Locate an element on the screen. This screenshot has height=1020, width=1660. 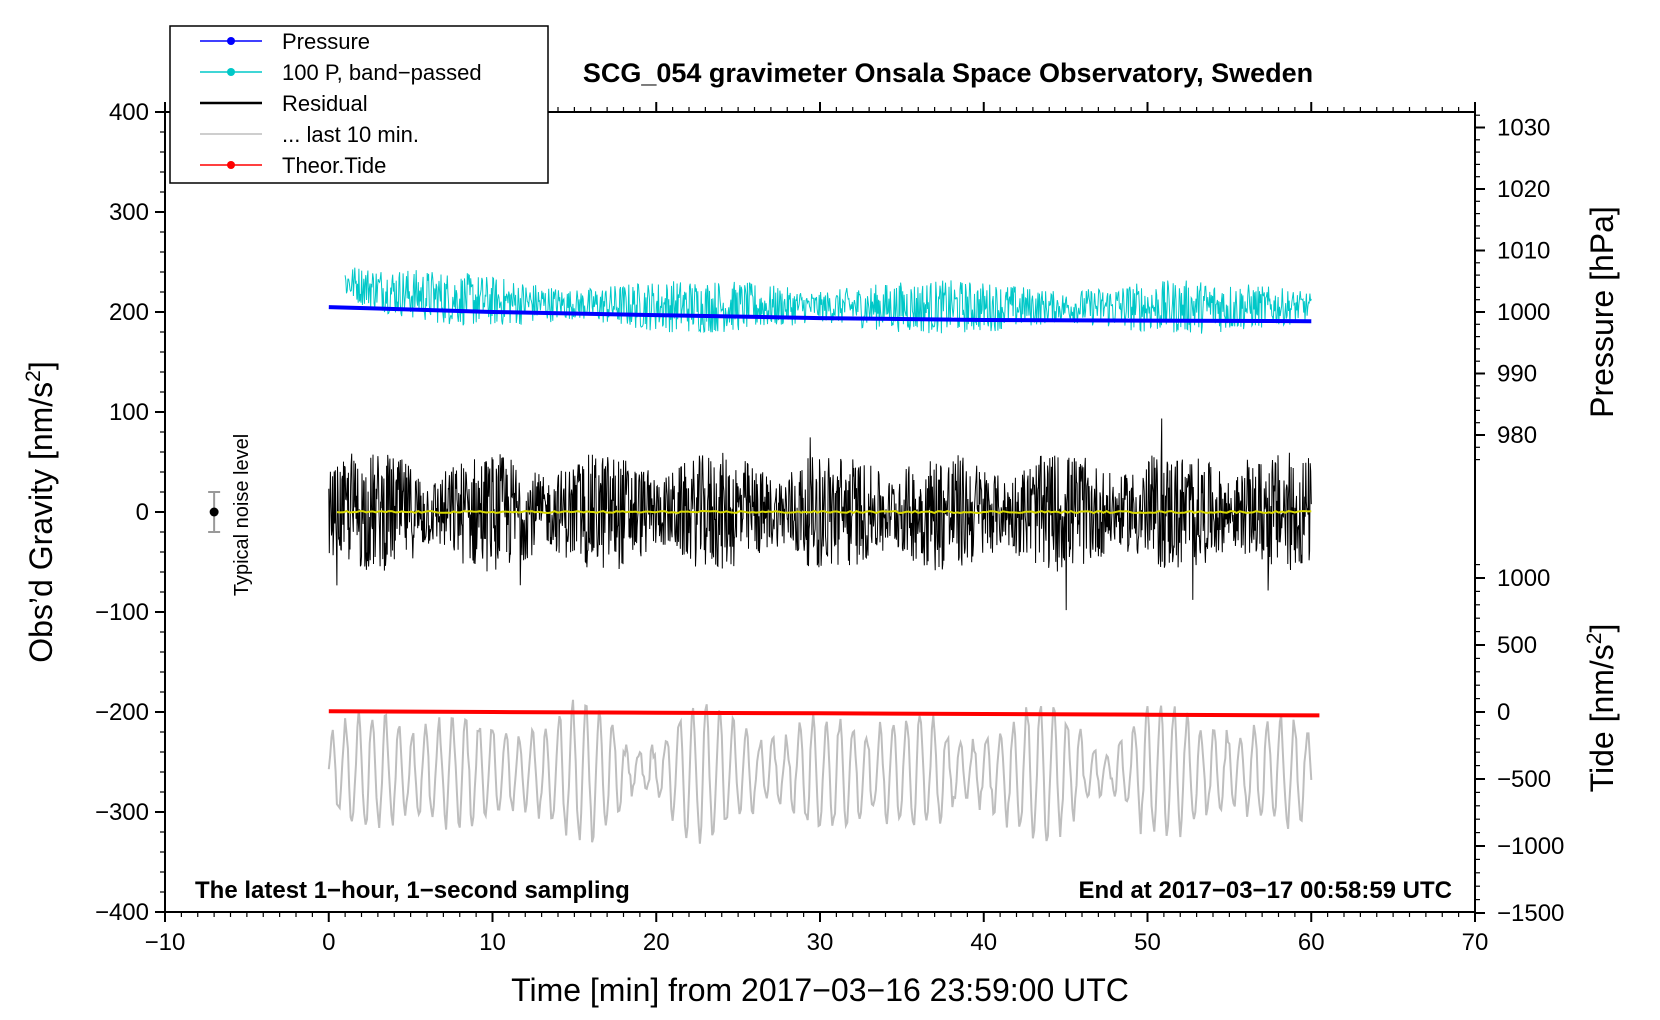
legend-label: Residual is located at coordinates (325, 103).